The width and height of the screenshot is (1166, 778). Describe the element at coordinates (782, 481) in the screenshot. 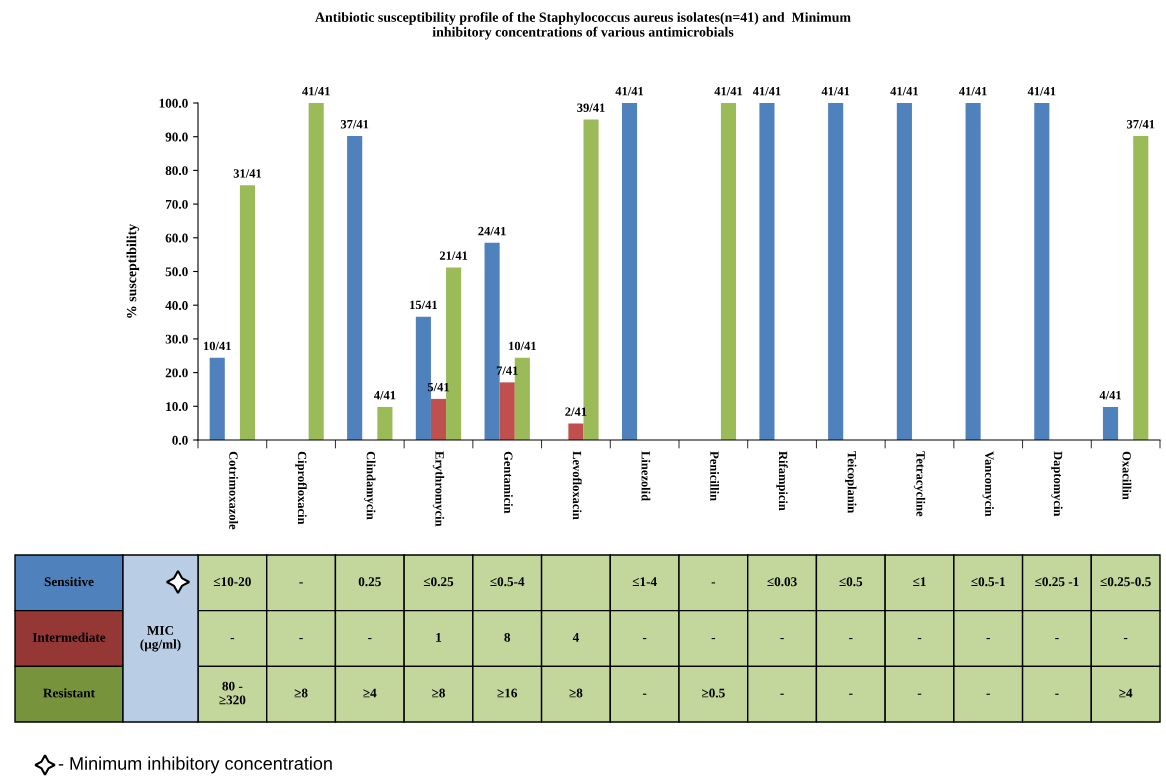

I see `x-tick-label: Rifampicin` at that location.